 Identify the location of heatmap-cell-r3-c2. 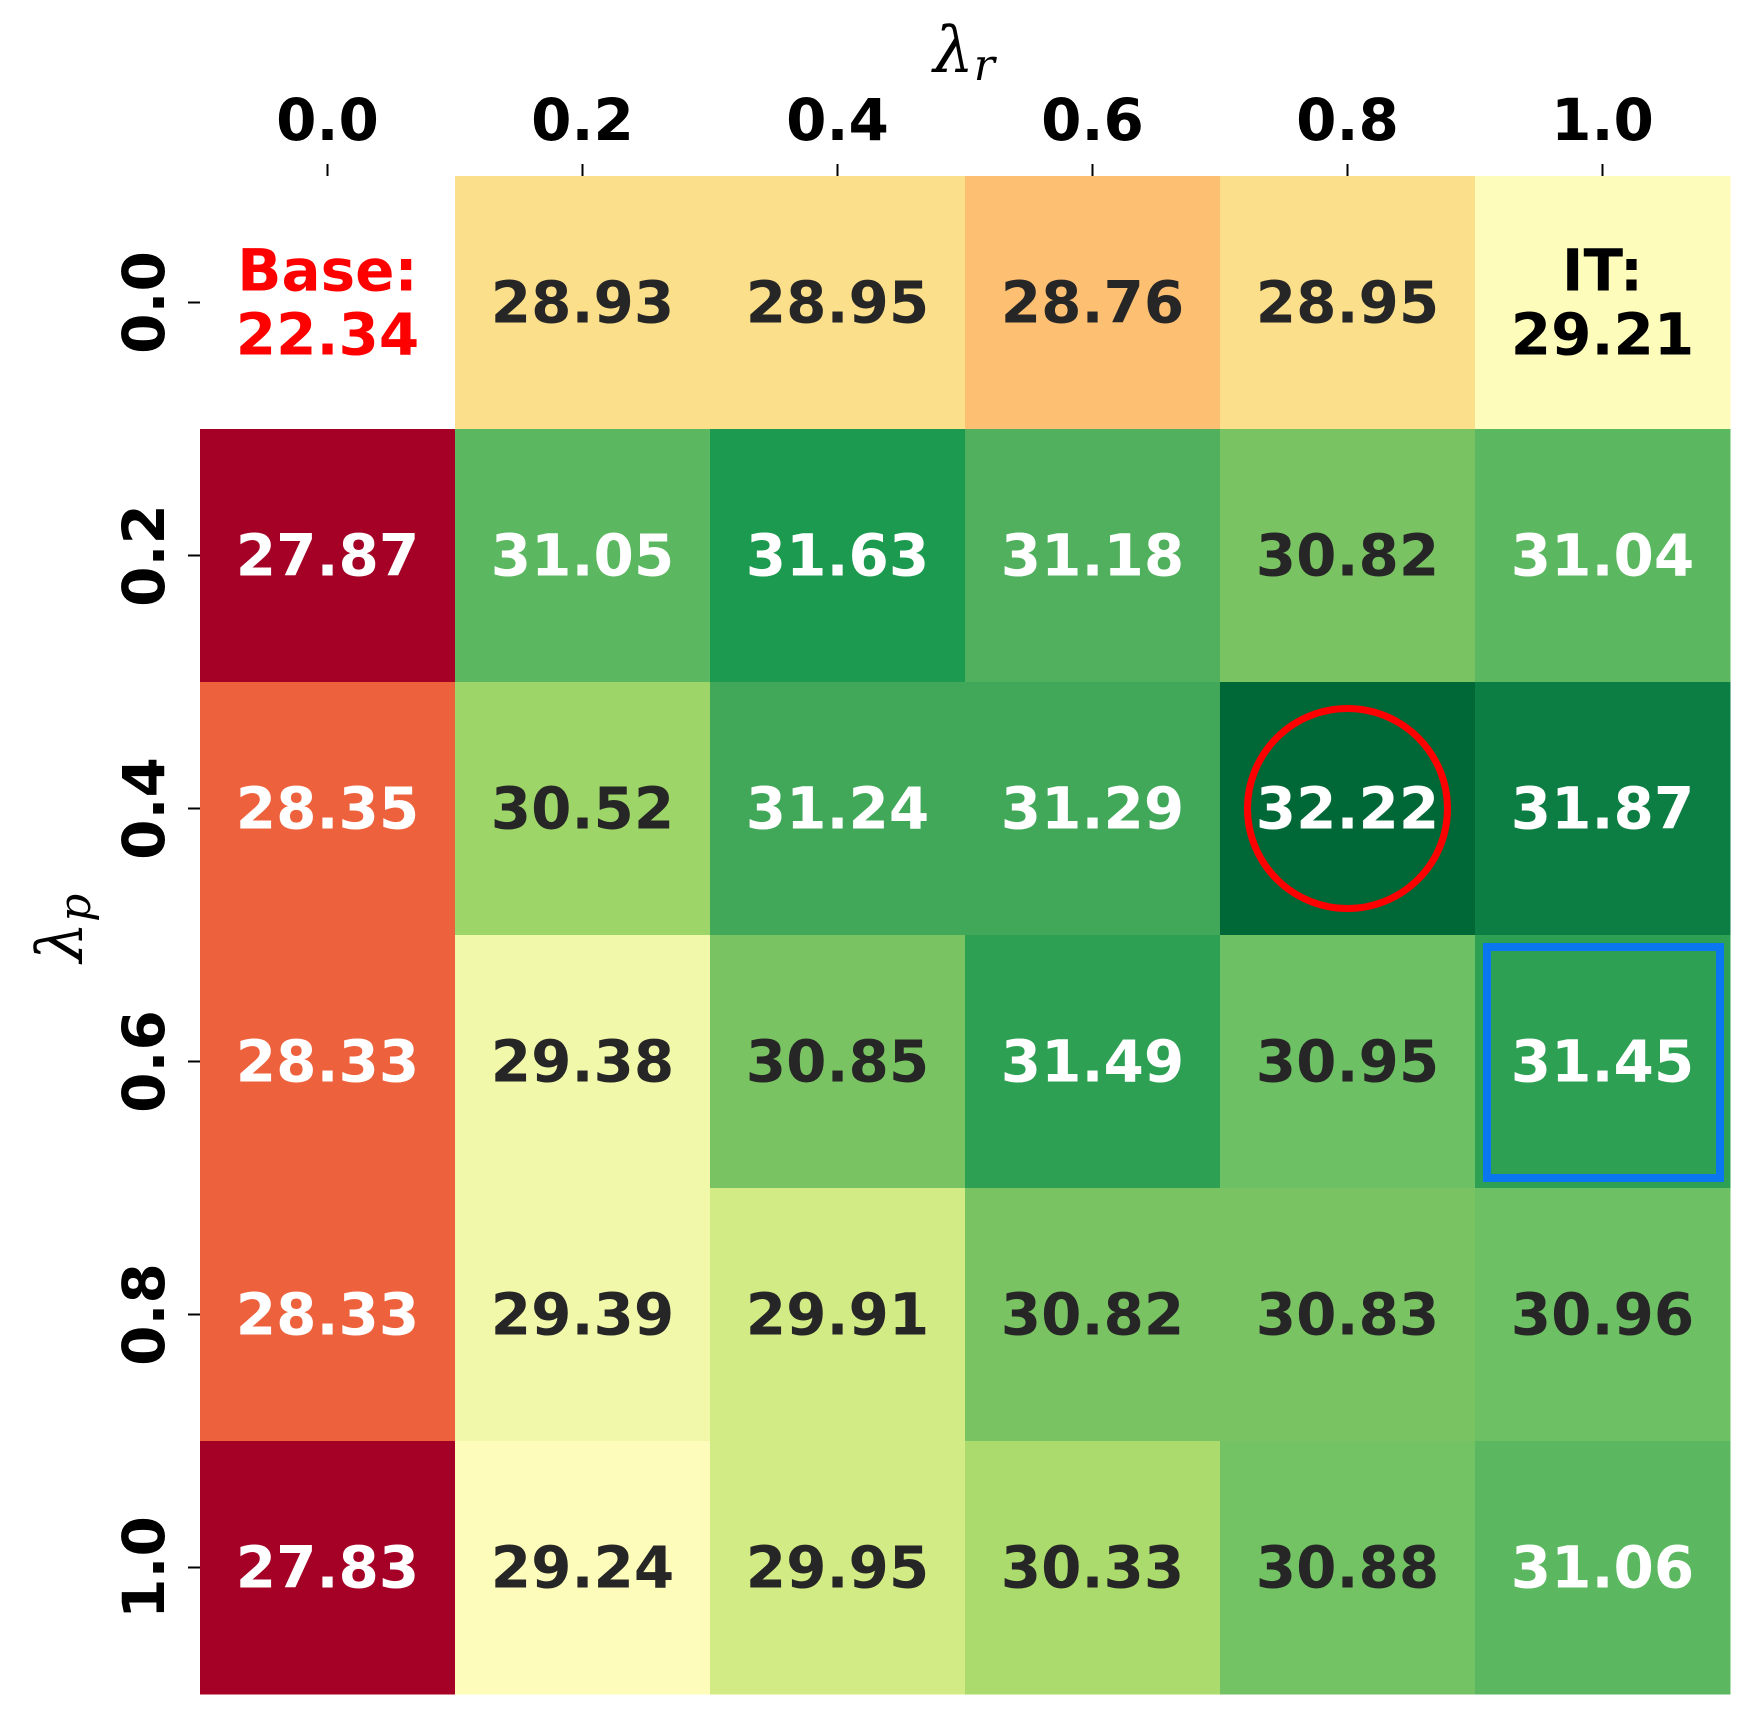
(838, 1062).